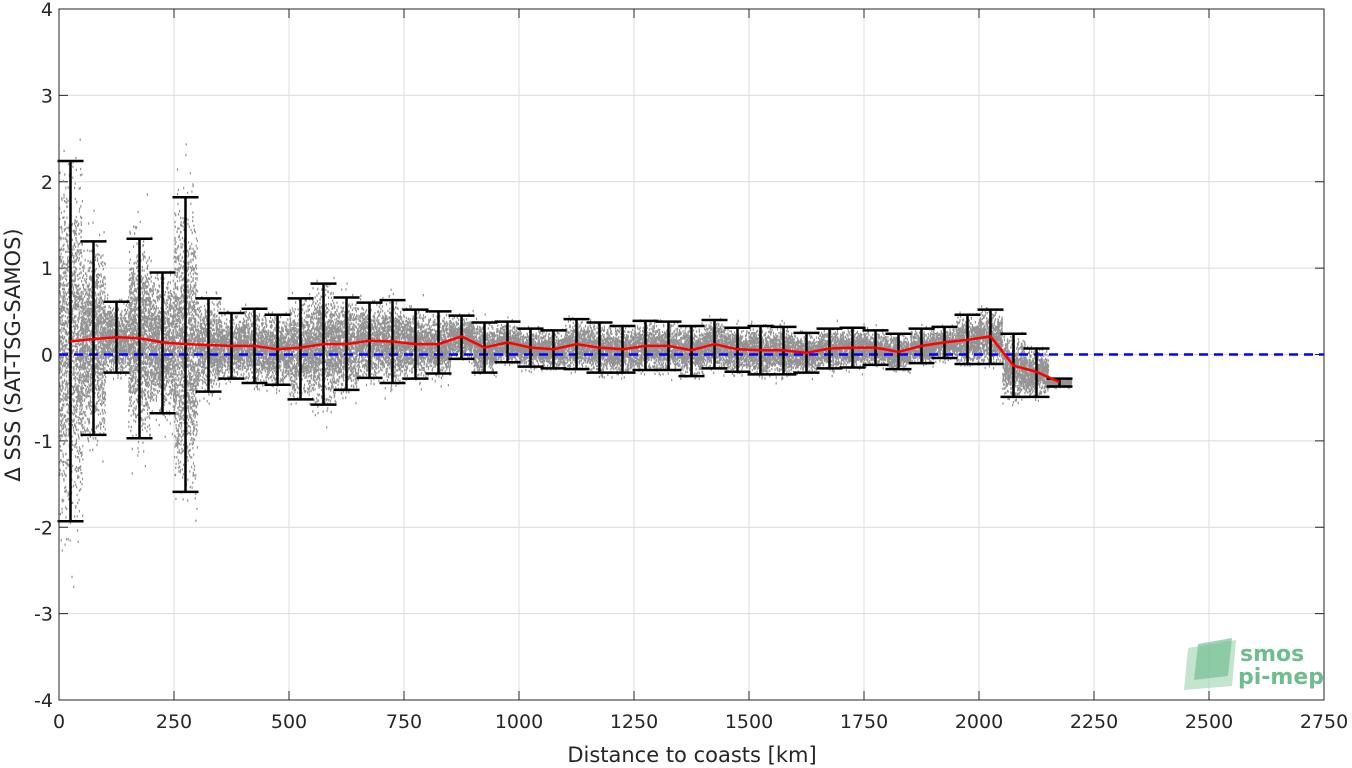 The width and height of the screenshot is (1352, 768). I want to click on x-tick-label: 2500, so click(1209, 722).